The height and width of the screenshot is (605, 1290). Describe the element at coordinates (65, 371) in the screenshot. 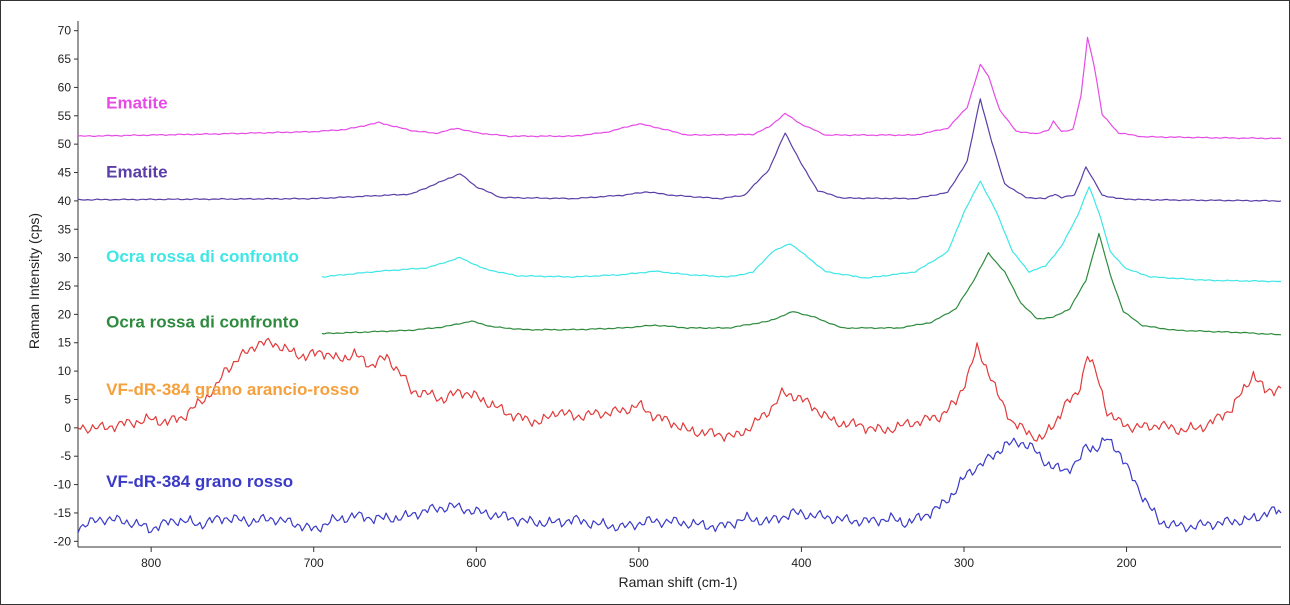

I see `y-tick-label: 10` at that location.